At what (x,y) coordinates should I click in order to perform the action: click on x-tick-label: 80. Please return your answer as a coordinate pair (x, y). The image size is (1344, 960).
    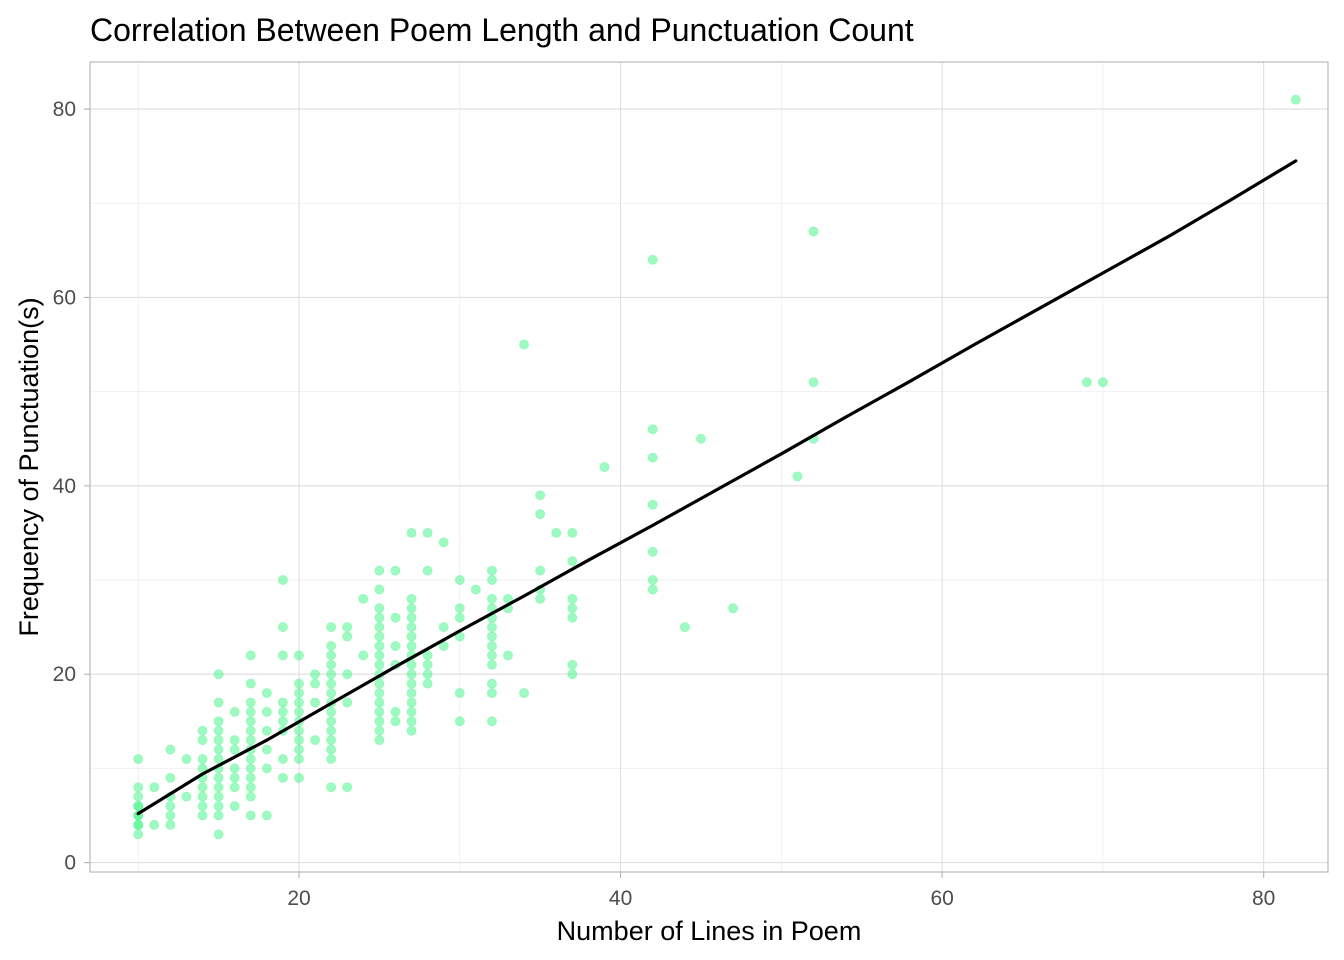
    Looking at the image, I should click on (1263, 898).